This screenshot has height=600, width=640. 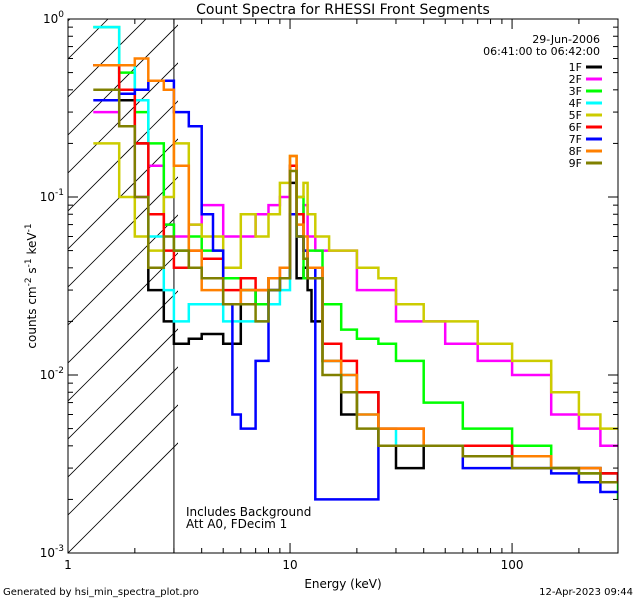 I want to click on y-axis-label-part: s, so click(x=32, y=272).